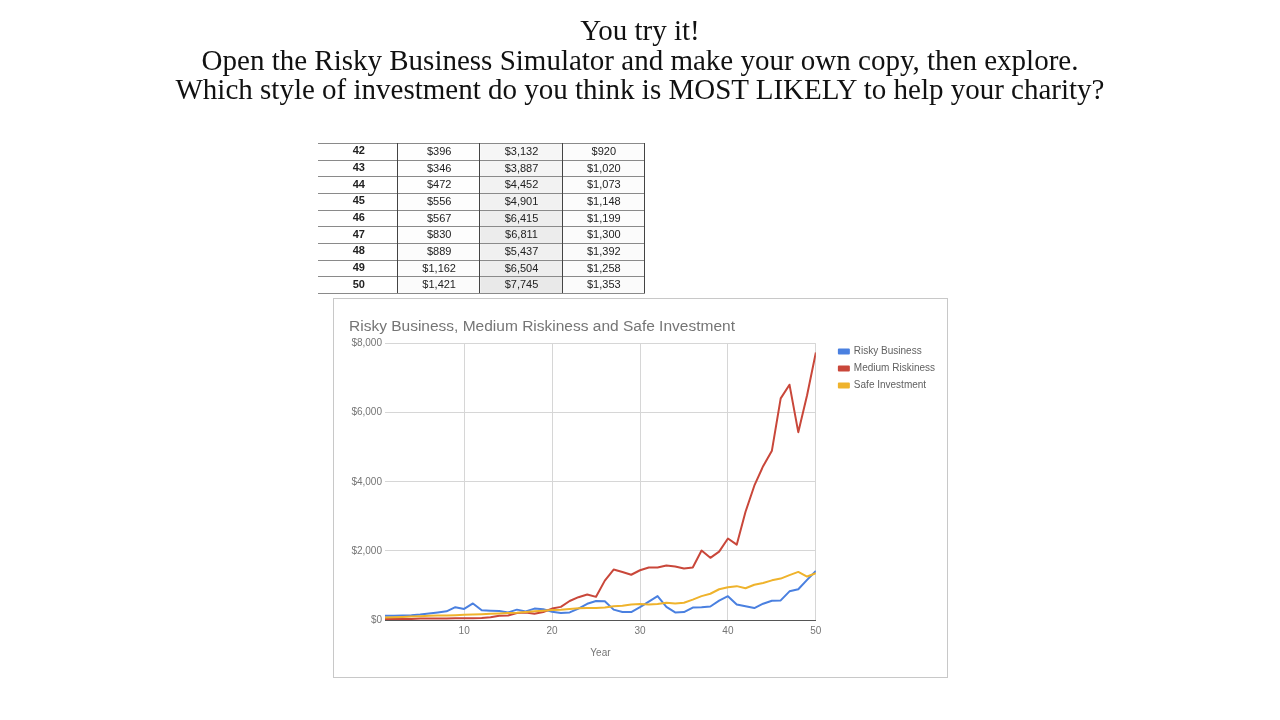 This screenshot has width=1280, height=720. Describe the element at coordinates (521, 267) in the screenshot. I see `data-label: $6,504` at that location.